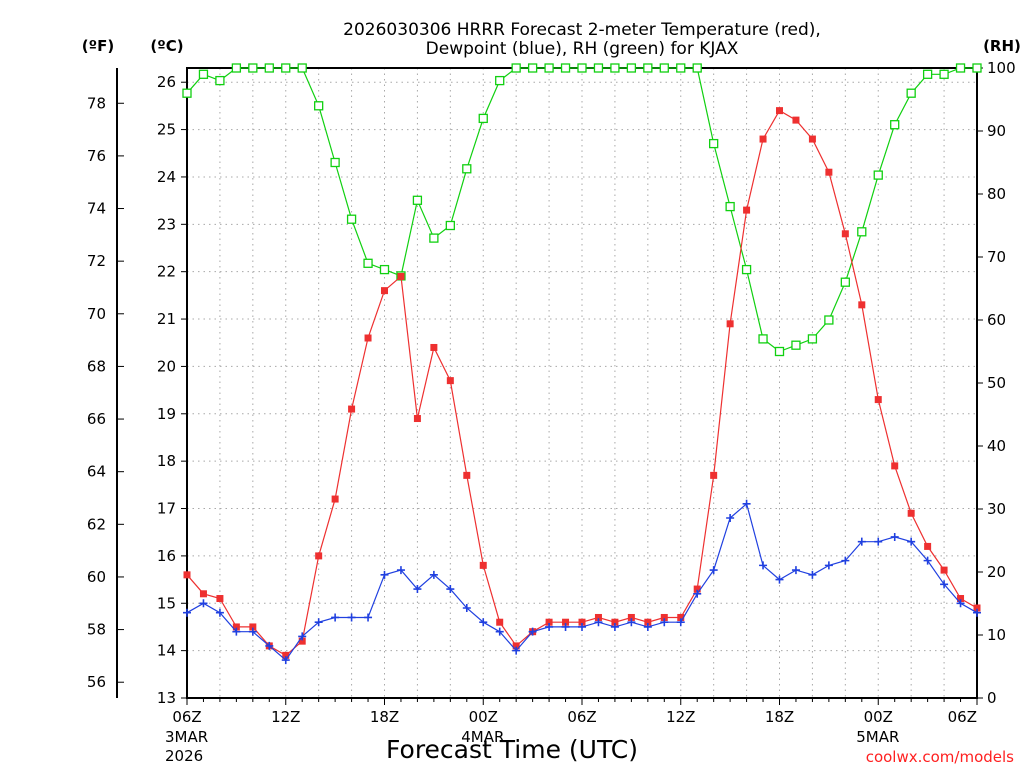  What do you see at coordinates (166, 414) in the screenshot?
I see `celsius-tick-label: 19` at bounding box center [166, 414].